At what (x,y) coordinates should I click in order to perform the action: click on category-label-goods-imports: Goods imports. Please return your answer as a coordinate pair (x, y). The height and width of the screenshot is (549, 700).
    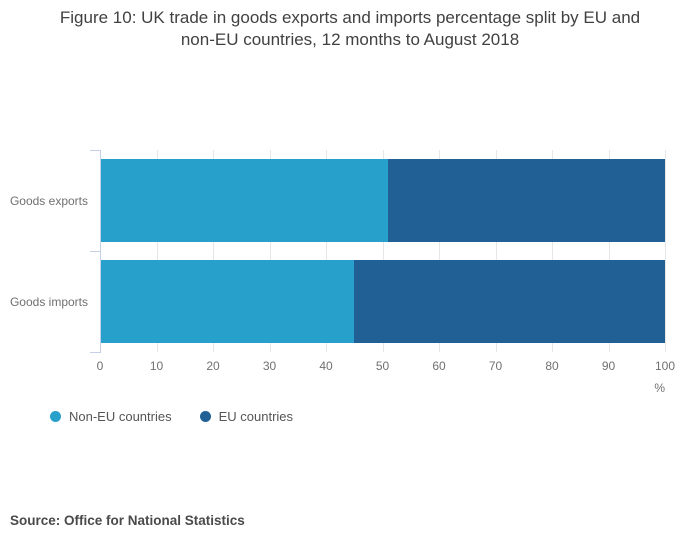
    Looking at the image, I should click on (48, 301).